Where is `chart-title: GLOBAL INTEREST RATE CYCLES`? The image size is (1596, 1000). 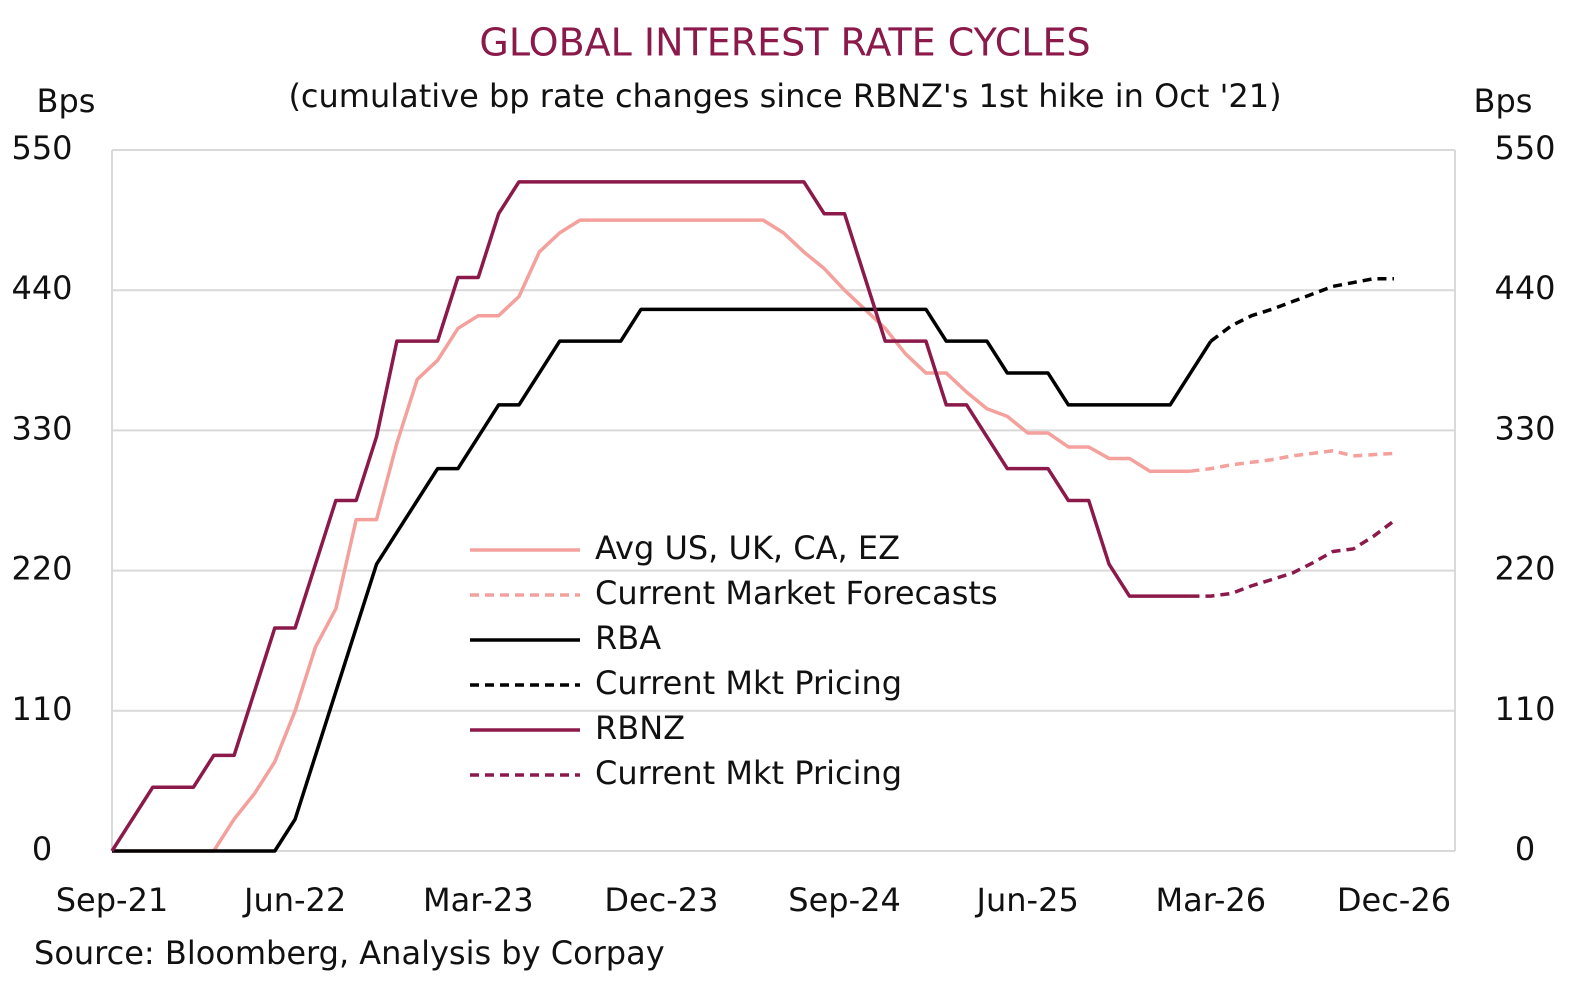
chart-title: GLOBAL INTEREST RATE CYCLES is located at coordinates (784, 43).